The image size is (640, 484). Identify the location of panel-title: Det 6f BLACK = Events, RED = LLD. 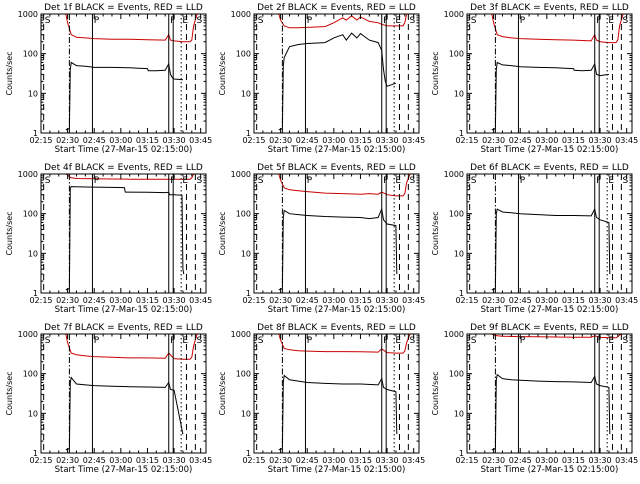
(549, 168).